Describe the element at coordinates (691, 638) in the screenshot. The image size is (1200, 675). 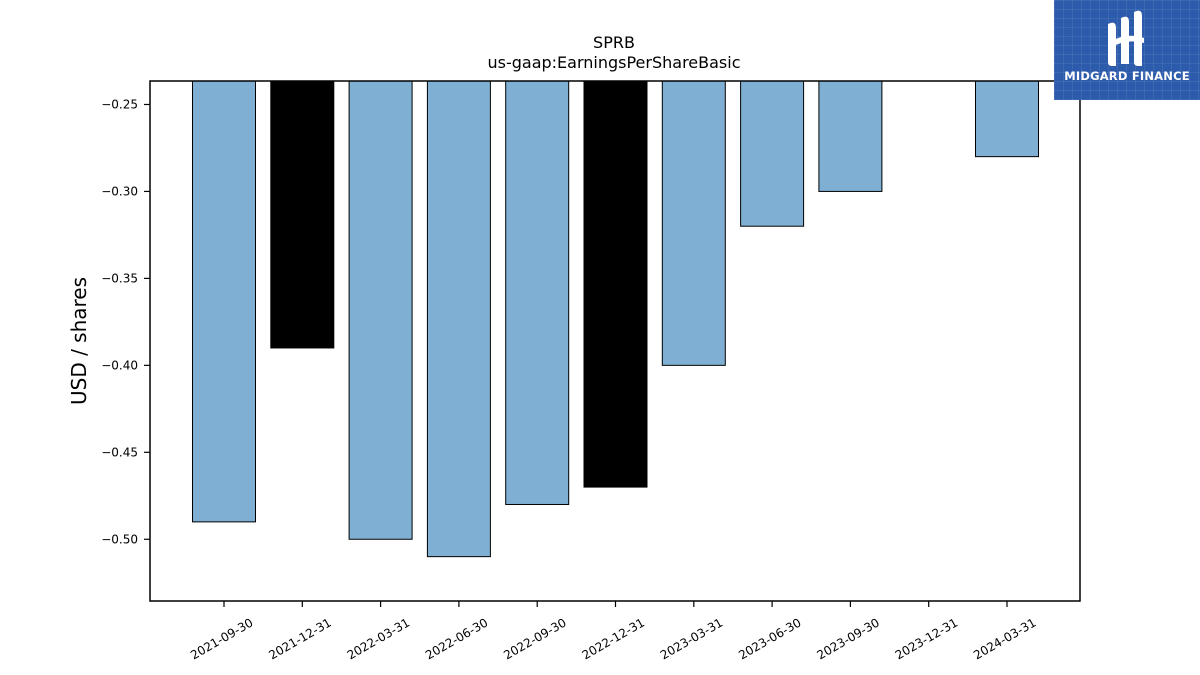
I see `x-tick-label: 2023-03-31` at that location.